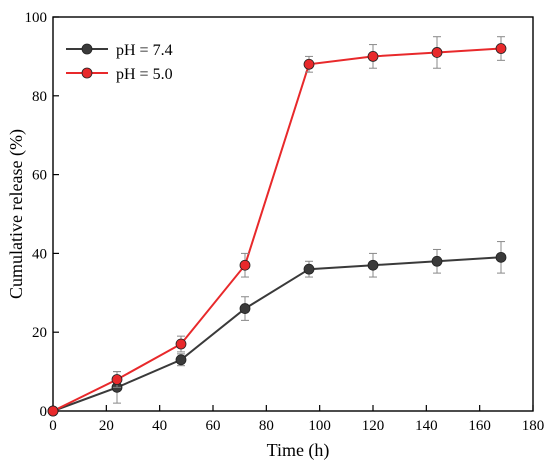 The height and width of the screenshot is (465, 550). I want to click on y-tick-label: 20, so click(39, 333).